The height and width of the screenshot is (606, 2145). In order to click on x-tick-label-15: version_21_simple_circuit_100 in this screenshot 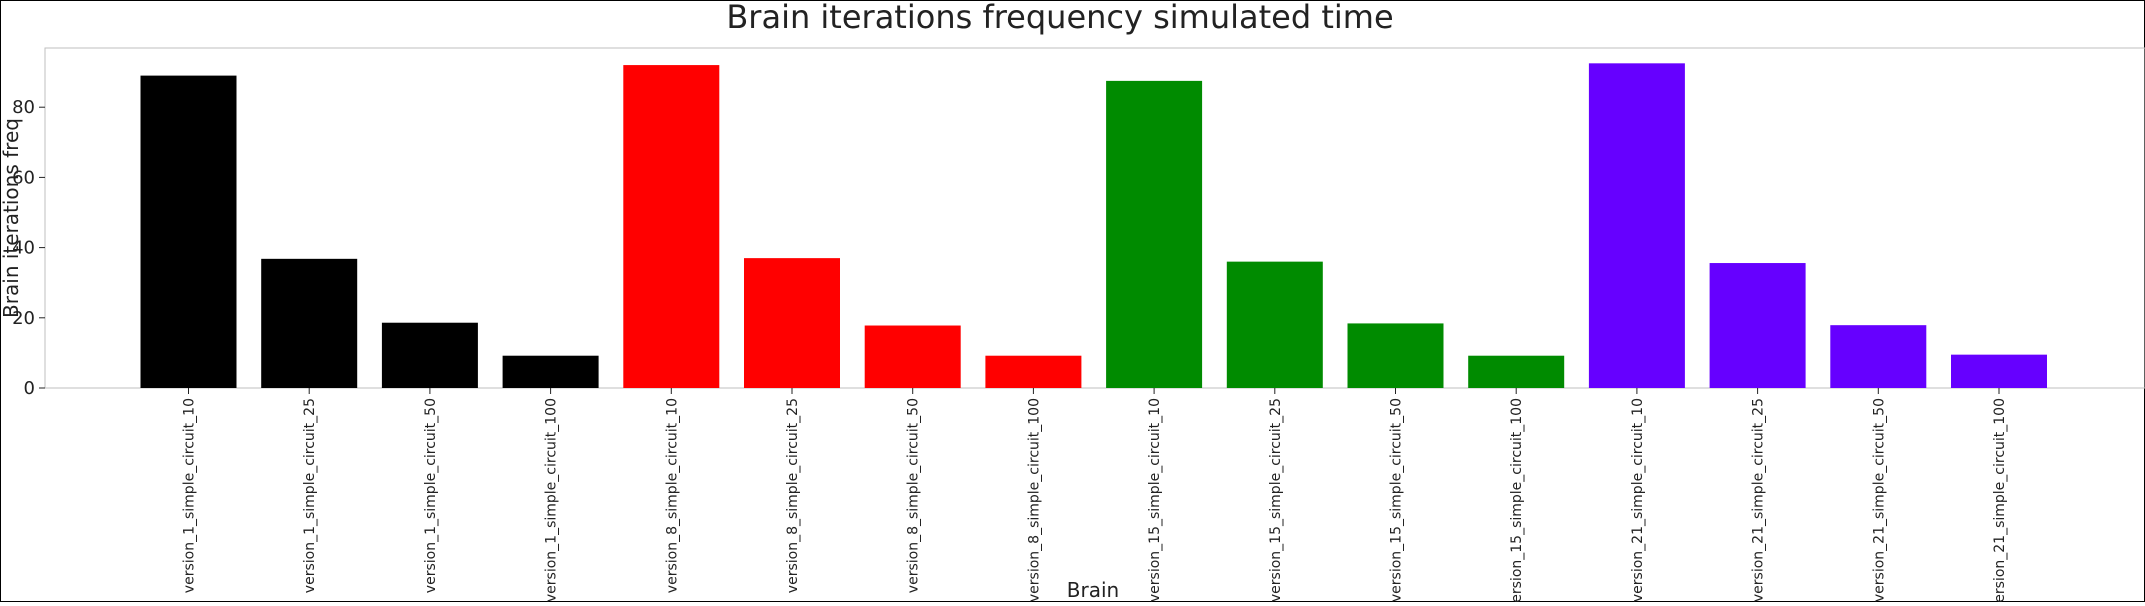, I will do `click(2000, 500)`.